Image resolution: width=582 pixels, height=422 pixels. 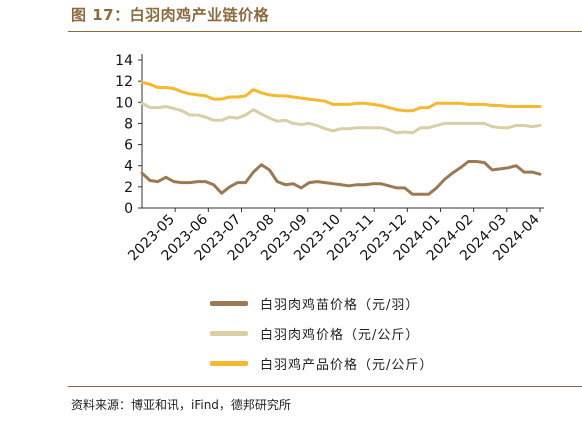 I want to click on legend-swatch-chick-price, so click(x=229, y=303).